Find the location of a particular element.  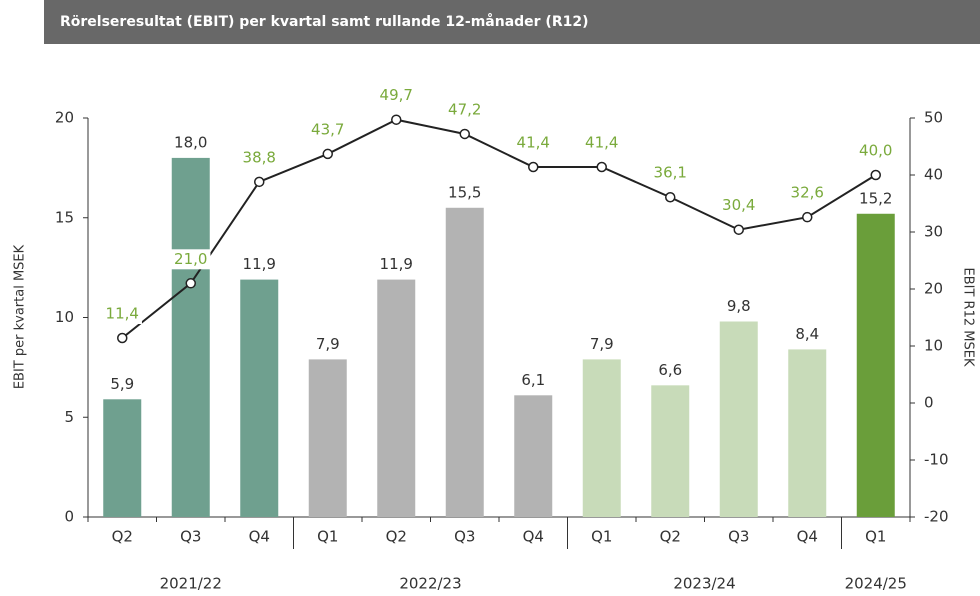

title-bar is located at coordinates (512, 22).